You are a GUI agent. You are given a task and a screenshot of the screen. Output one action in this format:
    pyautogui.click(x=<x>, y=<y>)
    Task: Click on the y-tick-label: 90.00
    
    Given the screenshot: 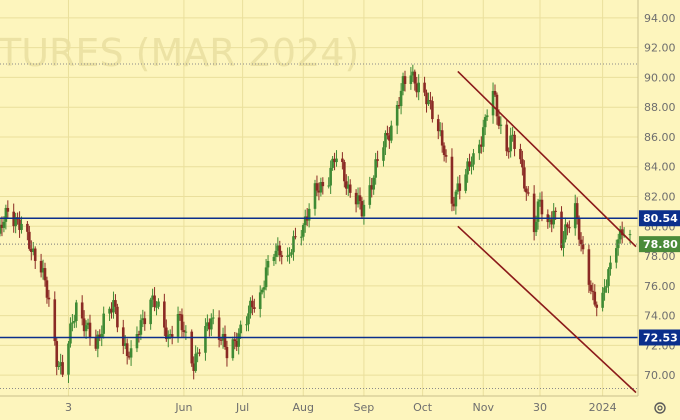 What is the action you would take?
    pyautogui.click(x=660, y=77)
    